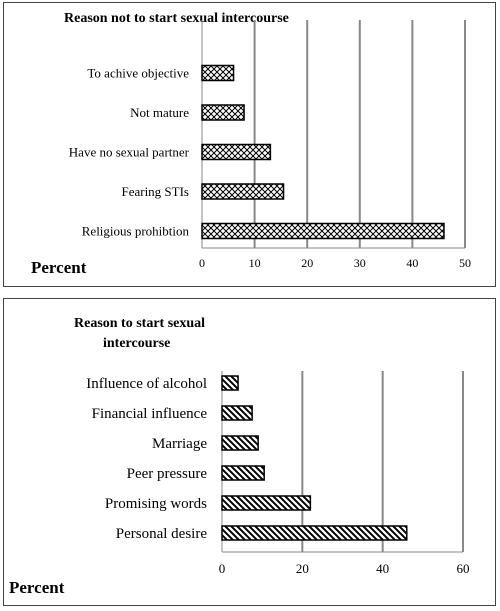  What do you see at coordinates (176, 18) in the screenshot?
I see `chart-title: Reason not to start sexual intercourse` at bounding box center [176, 18].